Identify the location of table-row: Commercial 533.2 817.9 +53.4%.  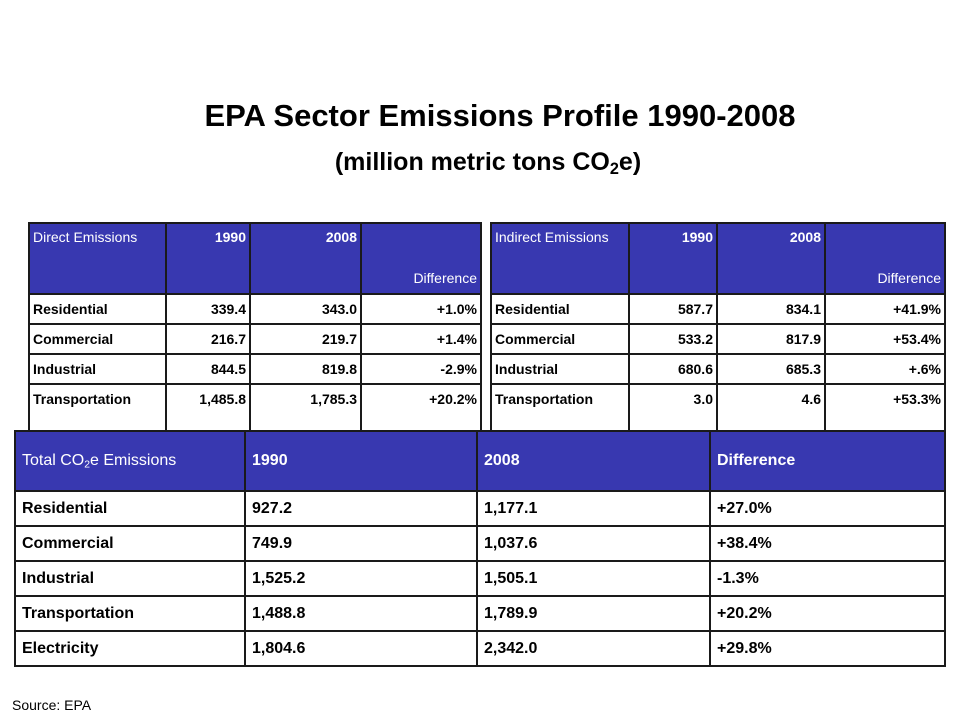
(718, 339).